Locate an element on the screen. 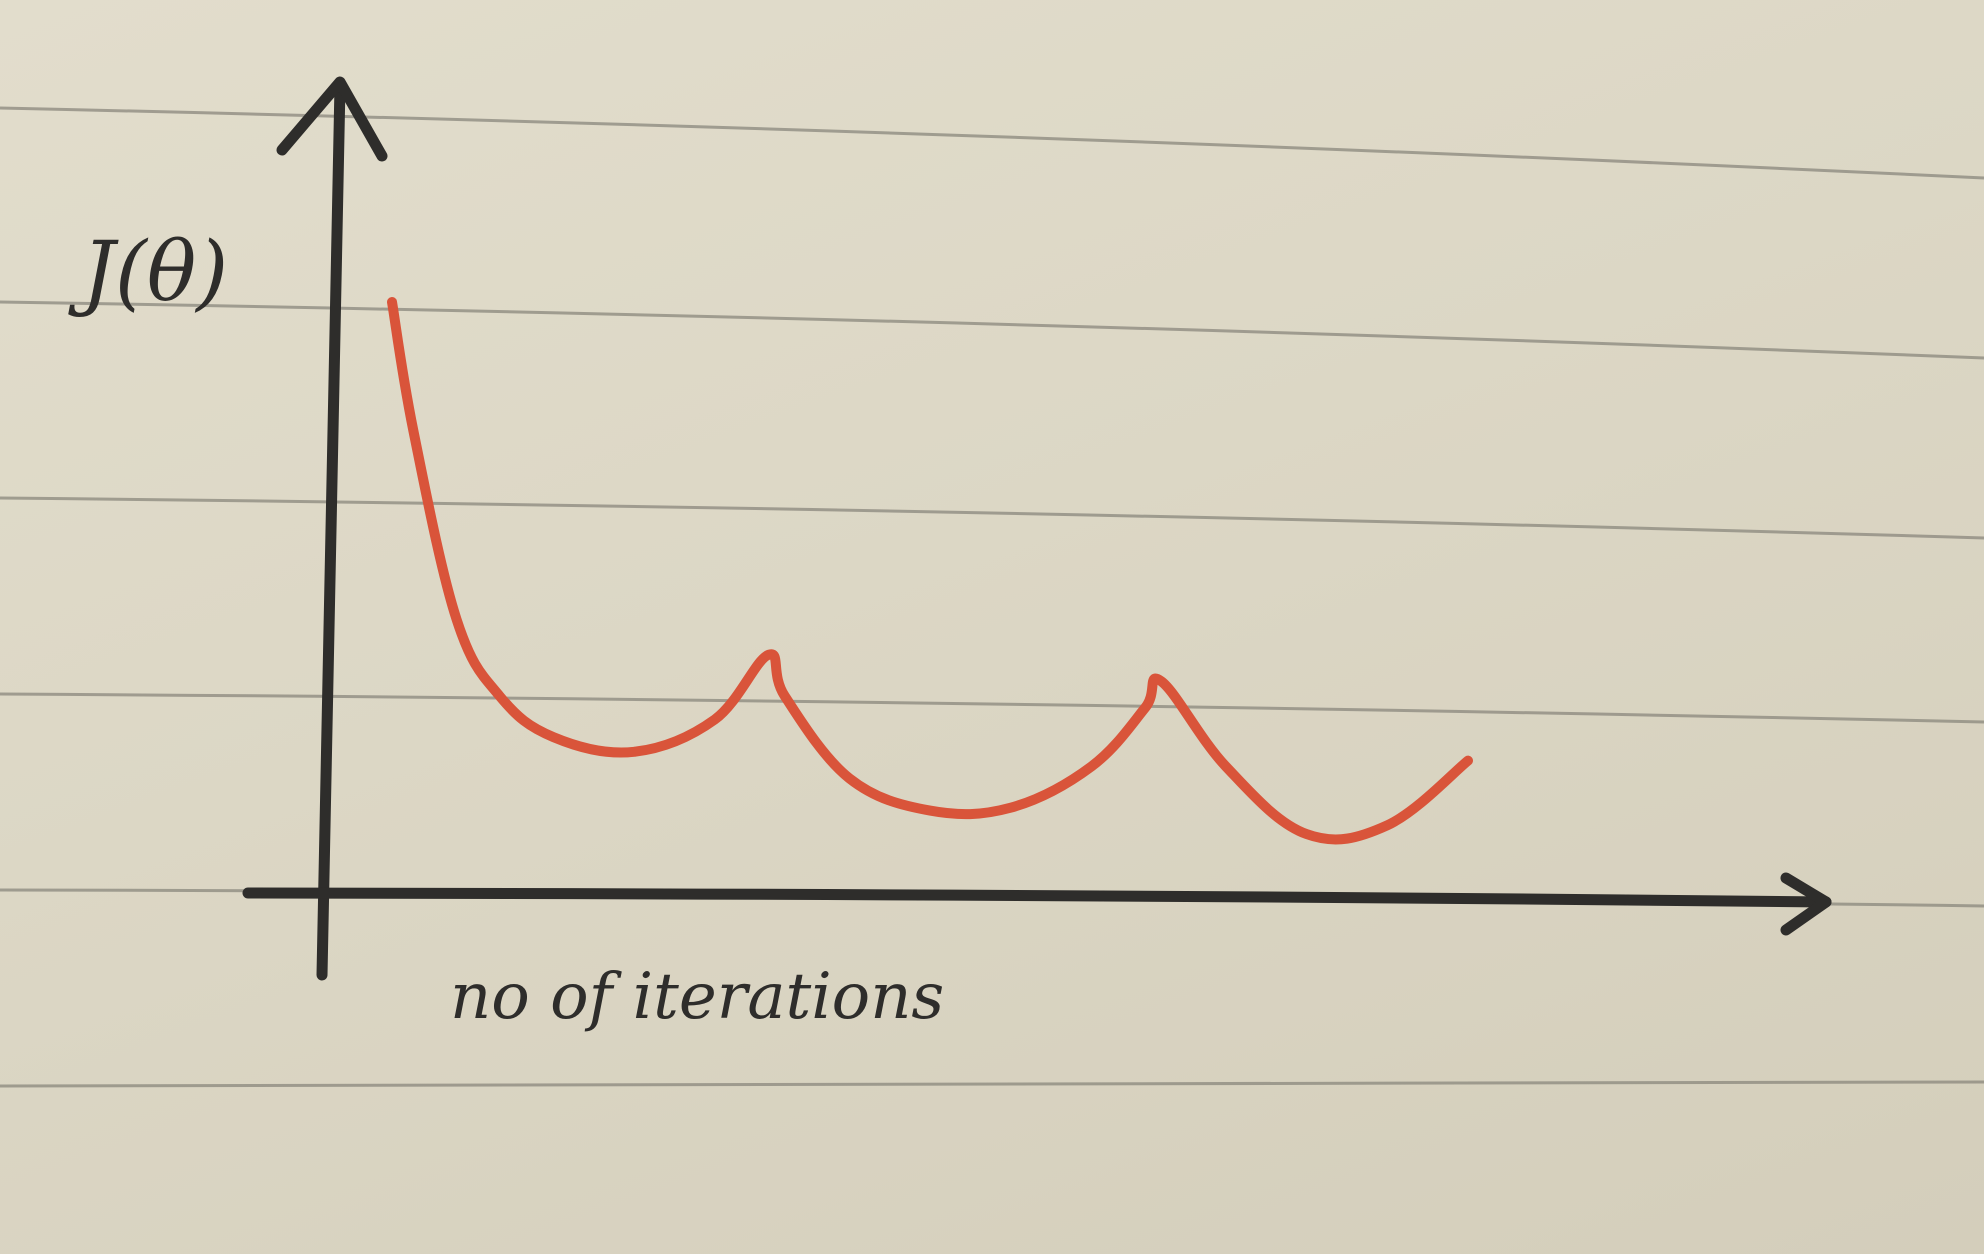 The height and width of the screenshot is (1254, 1984). x-axis-label: no of iterations is located at coordinates (697, 997).